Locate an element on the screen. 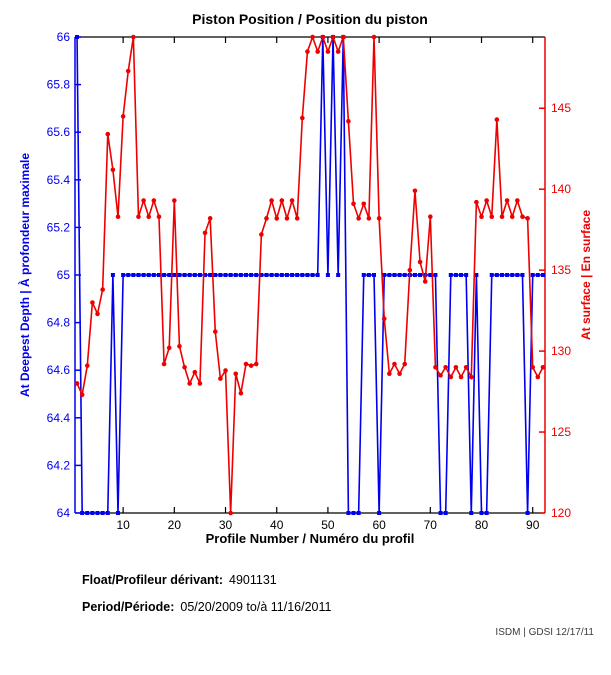  float-id-value: 4901131 is located at coordinates (253, 580).